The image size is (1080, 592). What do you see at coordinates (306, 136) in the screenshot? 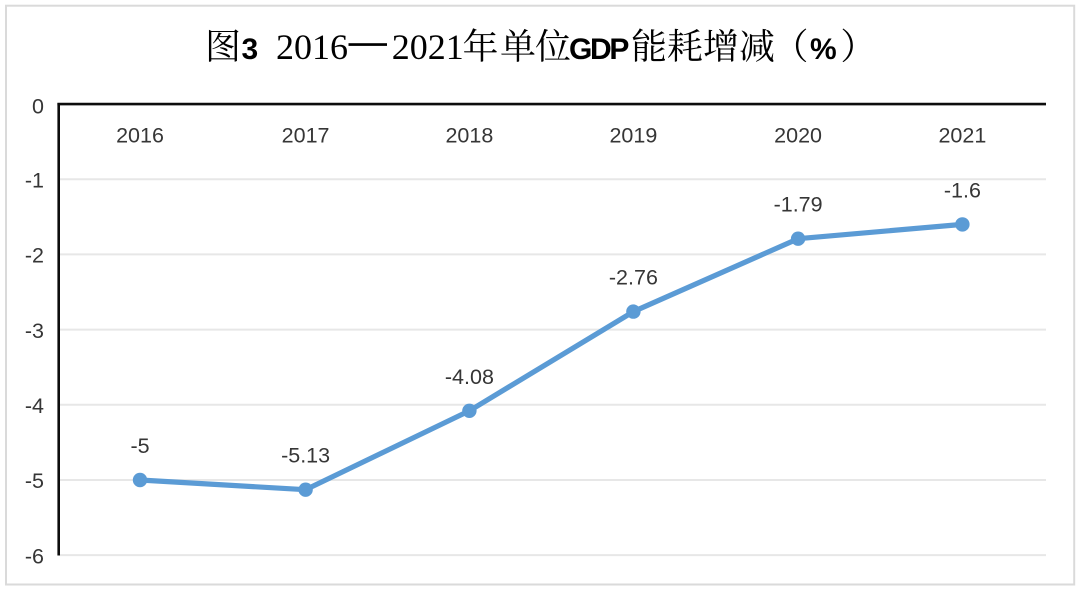
I see `svg-text: 2017` at bounding box center [306, 136].